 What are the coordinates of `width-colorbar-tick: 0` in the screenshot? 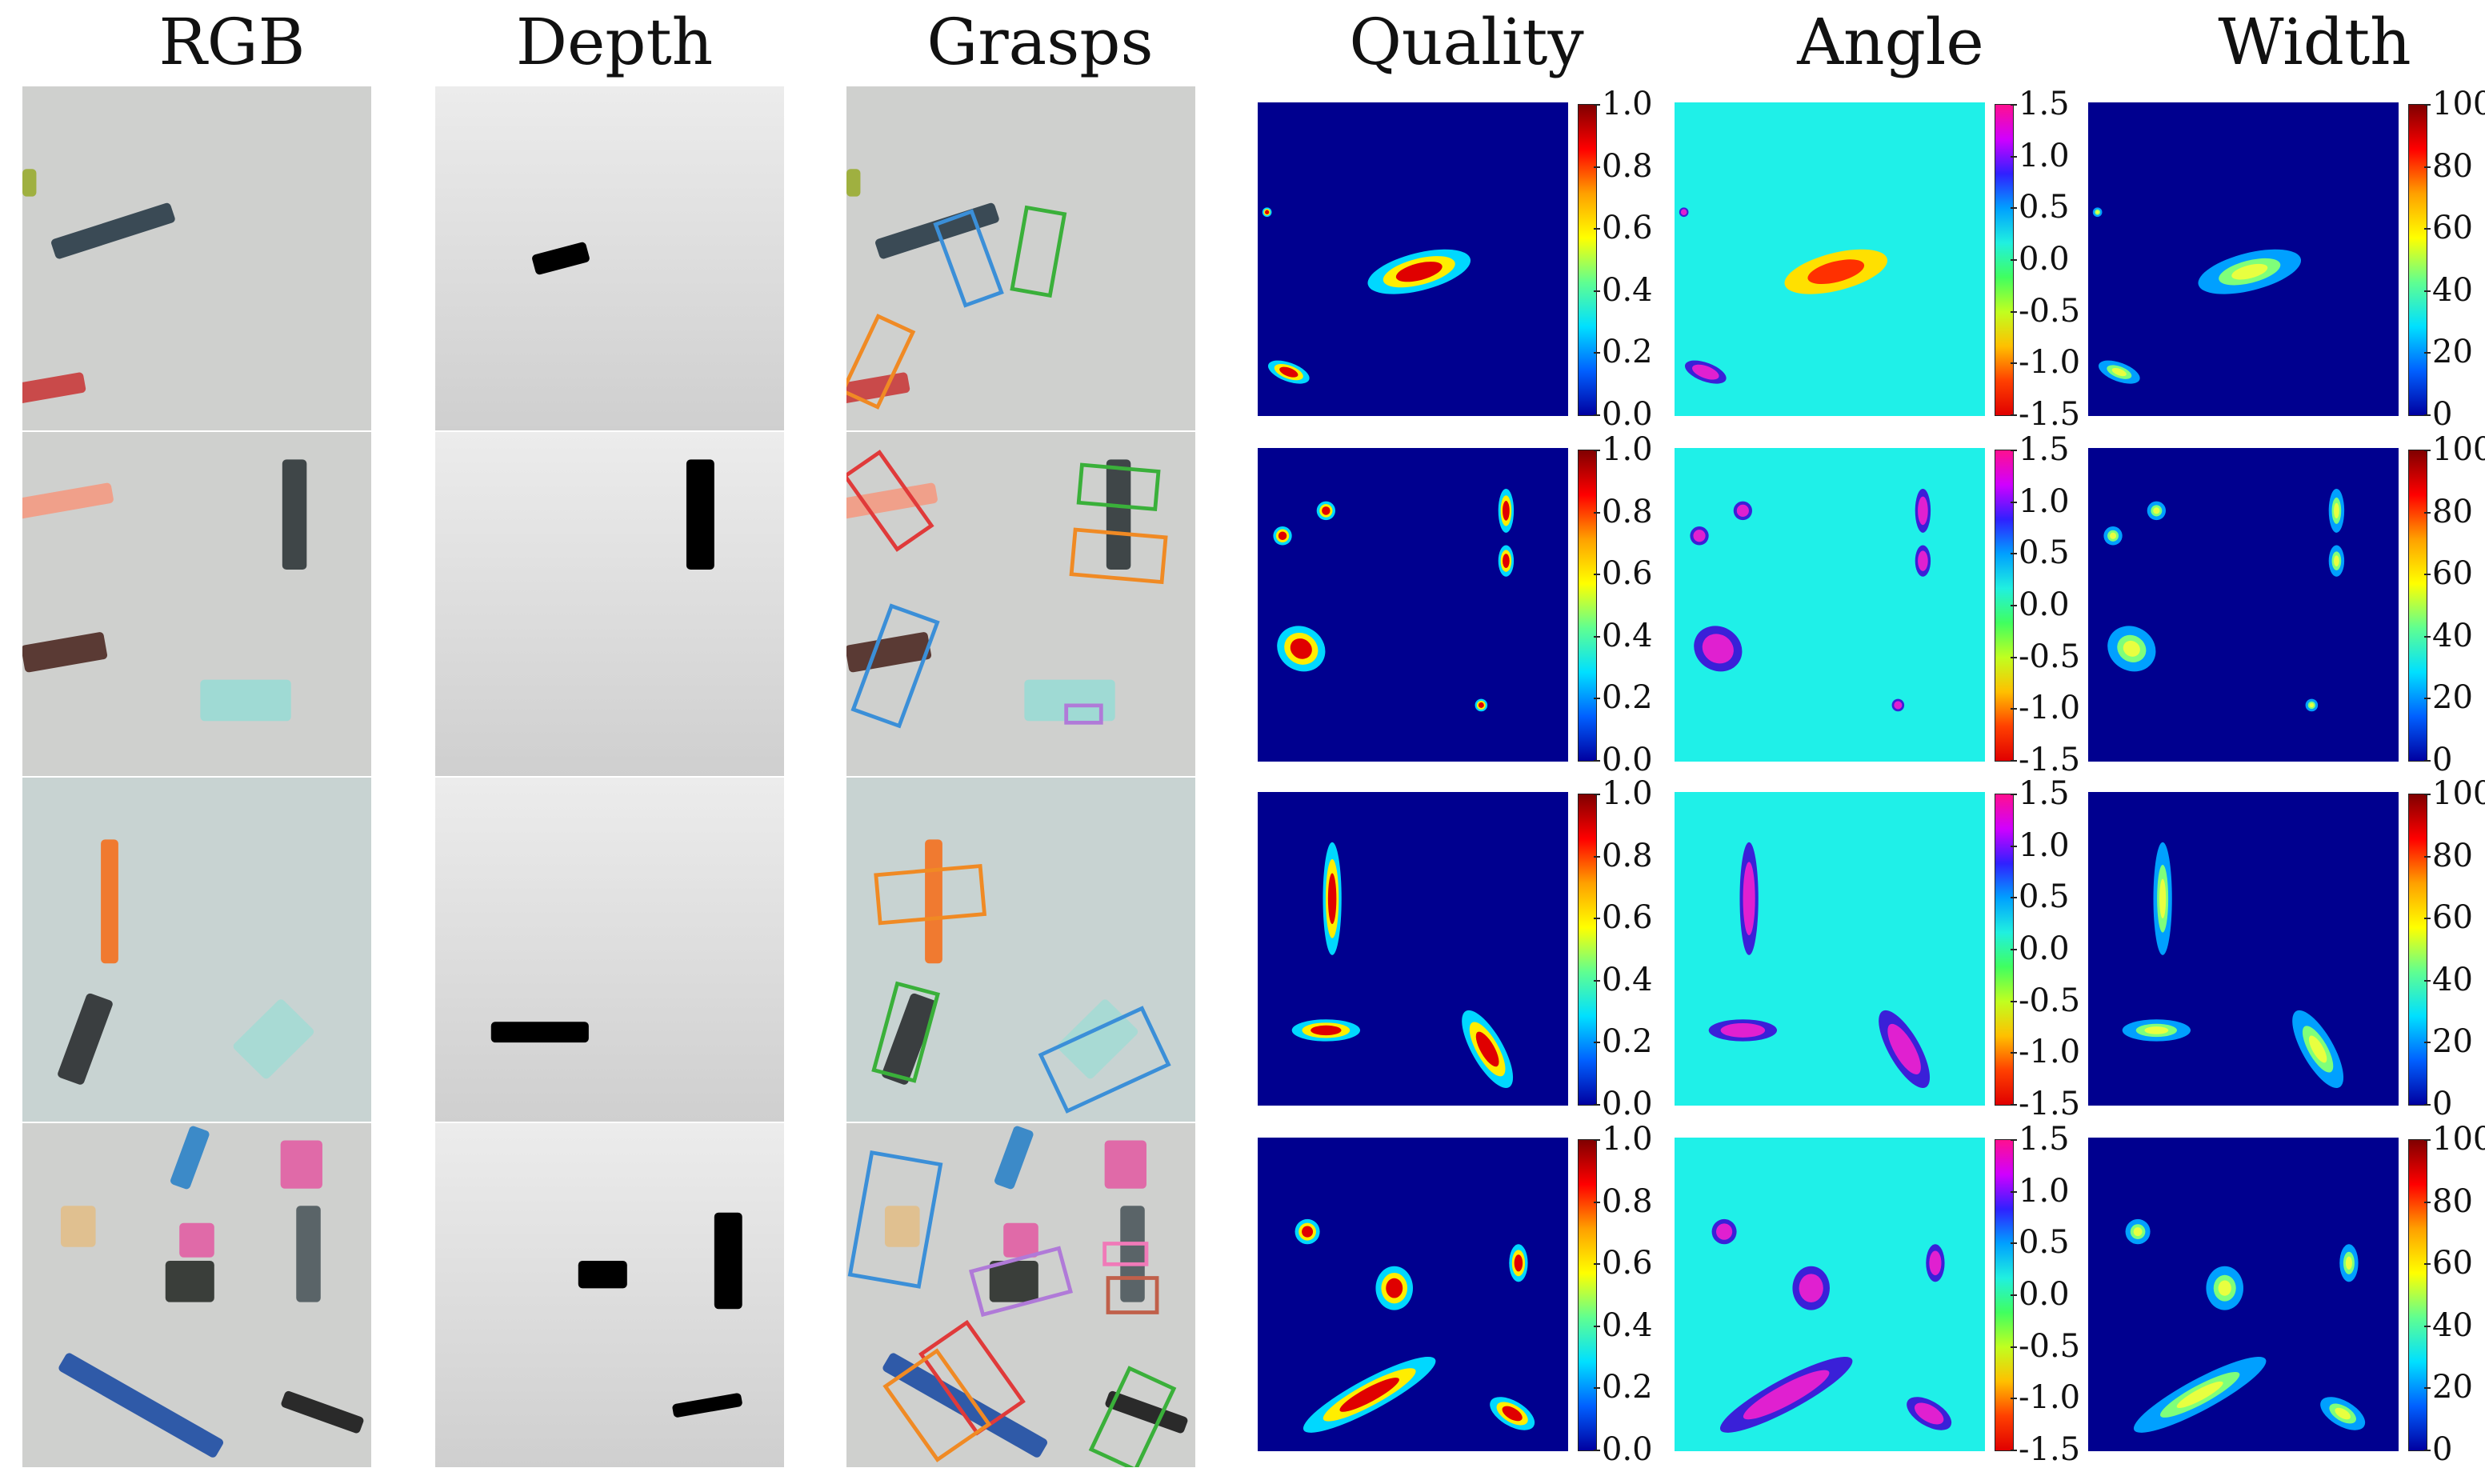 It's located at (2442, 1104).